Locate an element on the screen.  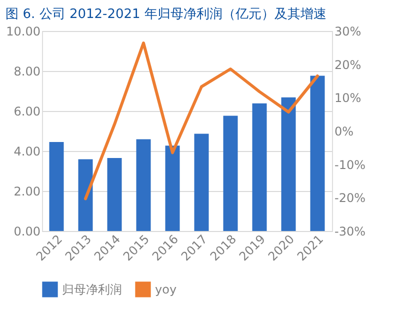
y2-tick-label: 10% is located at coordinates (348, 98).